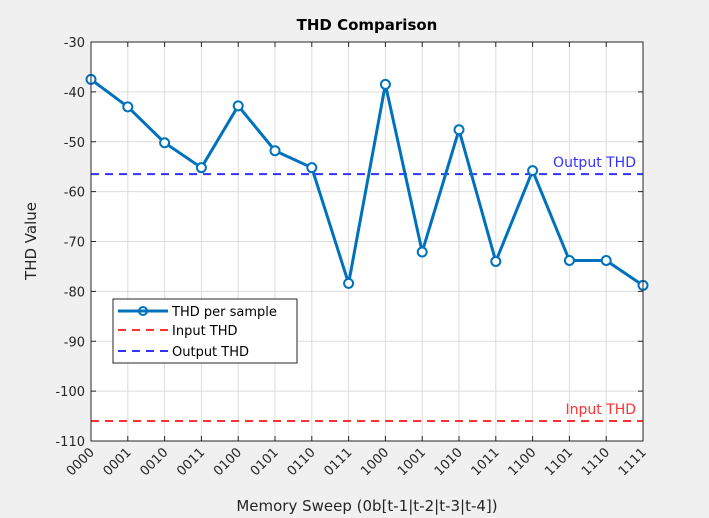 The width and height of the screenshot is (709, 518). I want to click on x-tick-label: 0010, so click(154, 462).